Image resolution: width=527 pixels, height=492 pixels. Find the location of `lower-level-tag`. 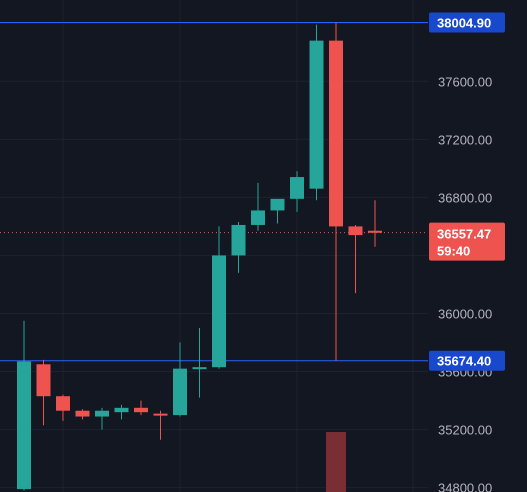

lower-level-tag is located at coordinates (467, 360).